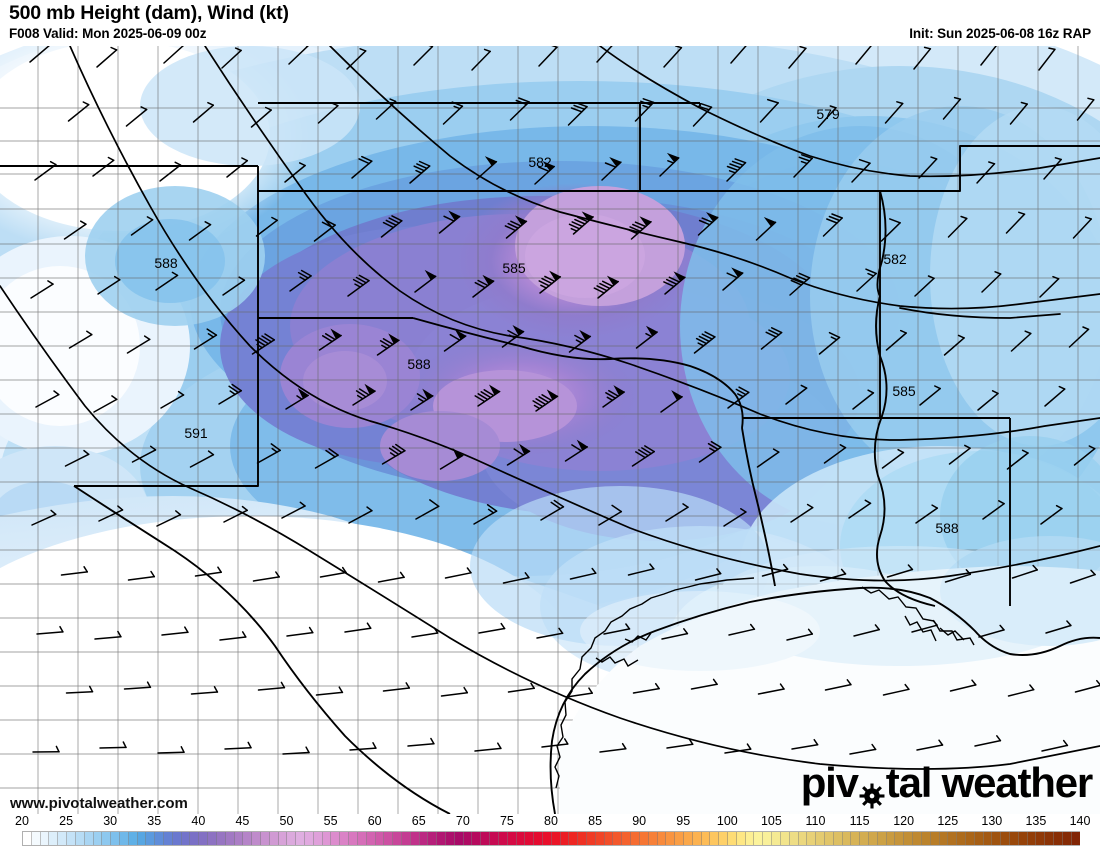  I want to click on logo-text-pre: piv, so click(829, 782).